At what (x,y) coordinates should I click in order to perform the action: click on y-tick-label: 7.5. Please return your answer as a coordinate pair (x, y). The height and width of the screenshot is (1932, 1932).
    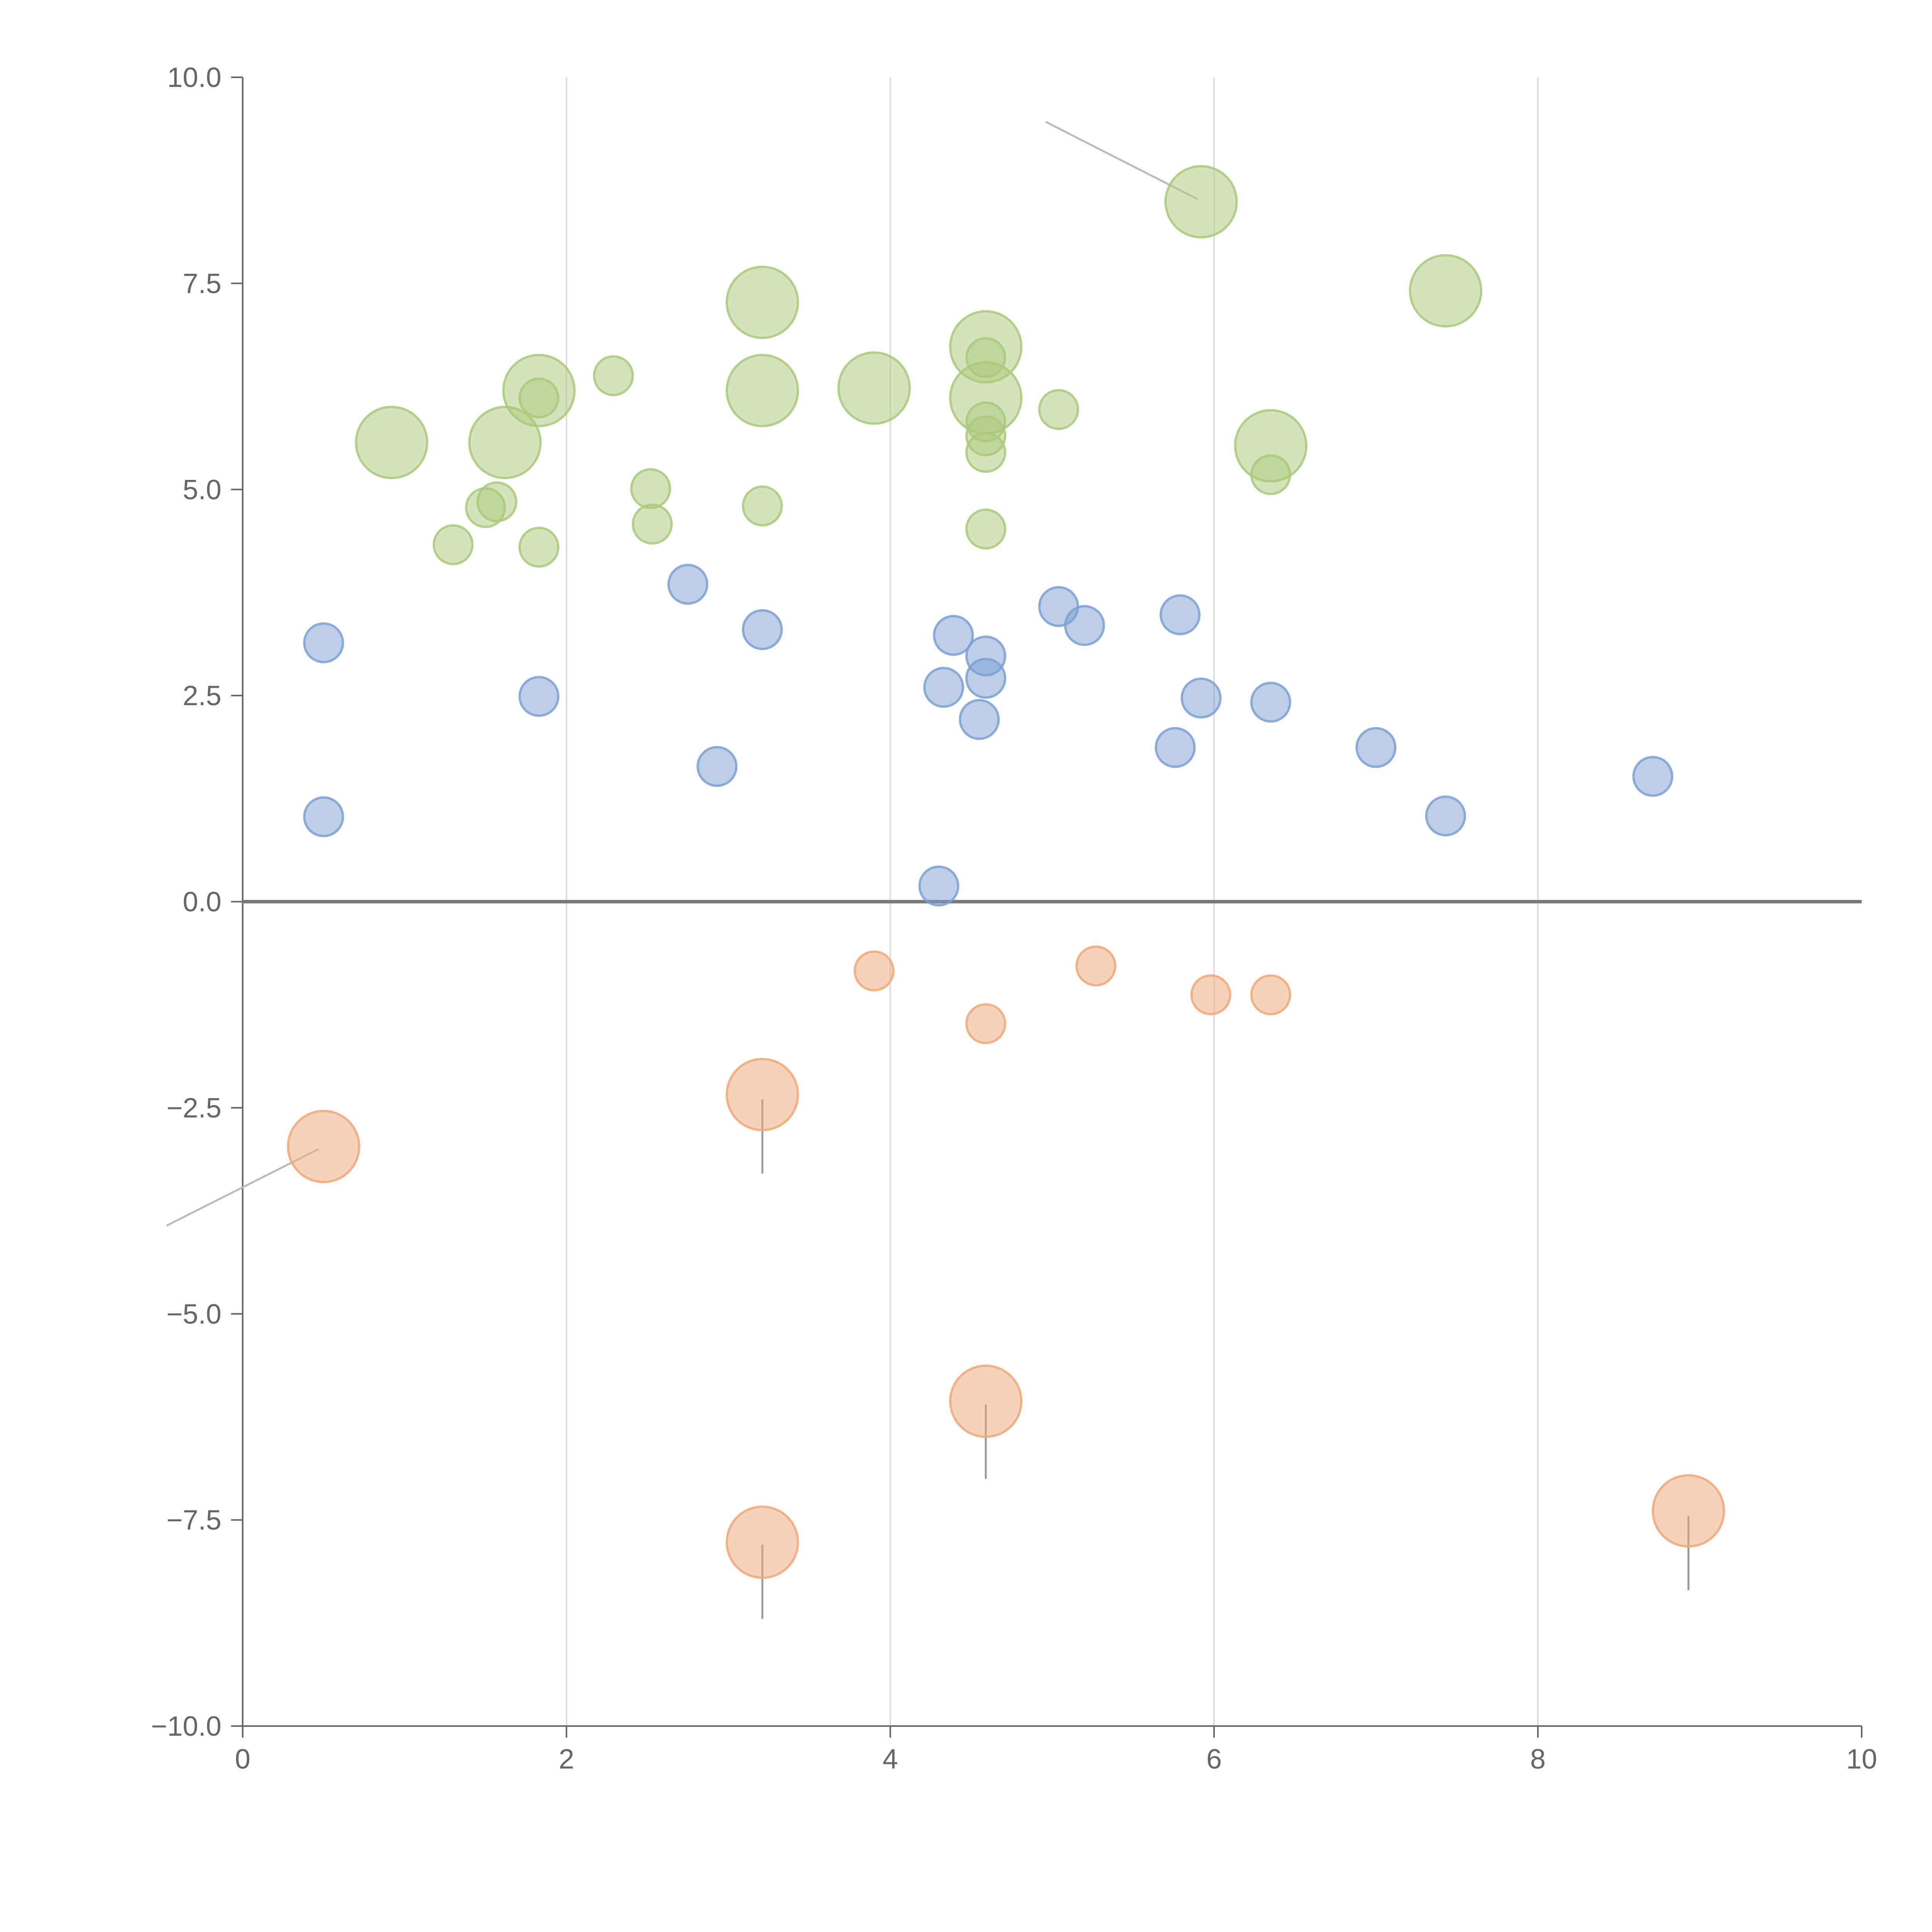
    Looking at the image, I should click on (202, 284).